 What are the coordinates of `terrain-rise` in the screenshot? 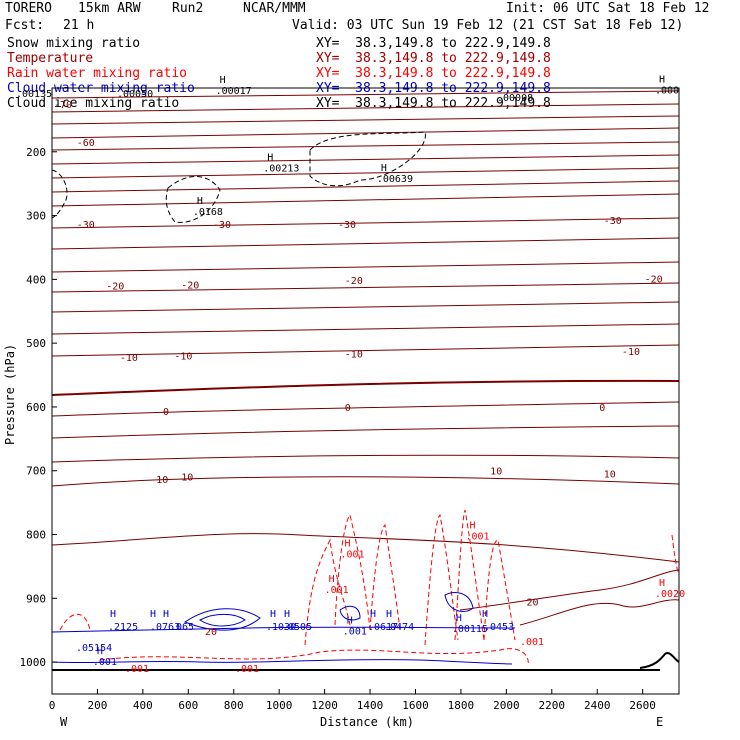 It's located at (659, 660).